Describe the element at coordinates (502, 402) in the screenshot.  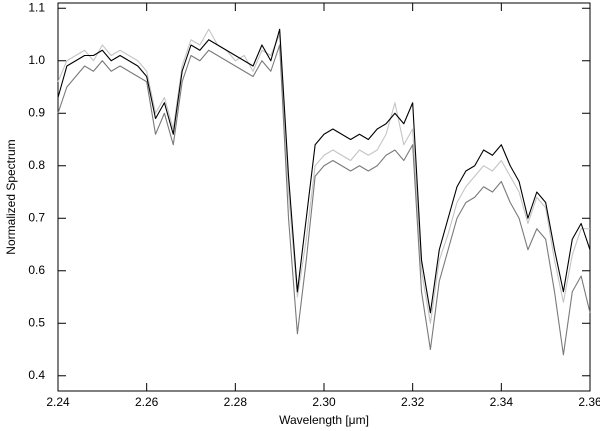
I see `x-tick-label: 2.34` at that location.